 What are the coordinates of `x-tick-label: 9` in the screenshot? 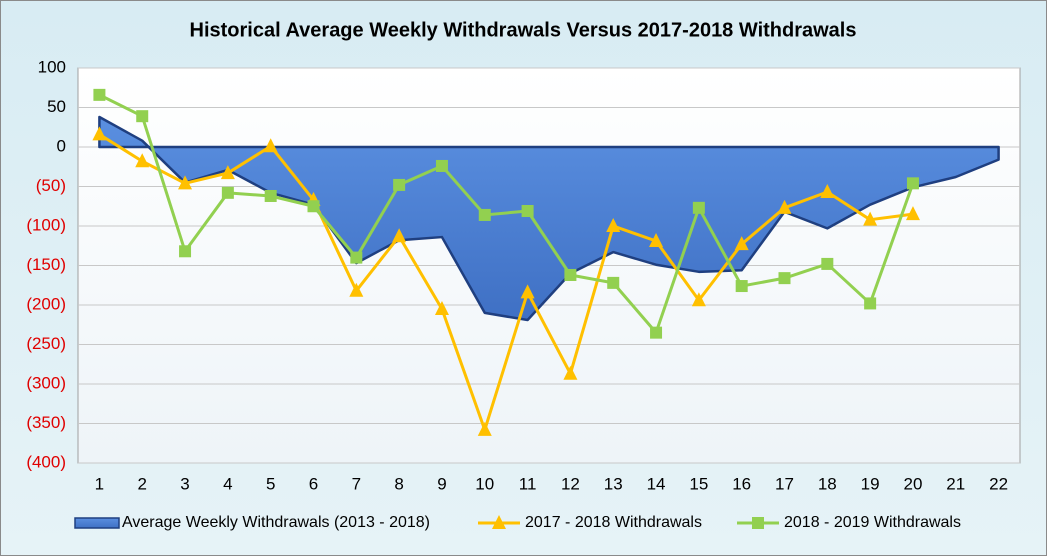 It's located at (441, 483).